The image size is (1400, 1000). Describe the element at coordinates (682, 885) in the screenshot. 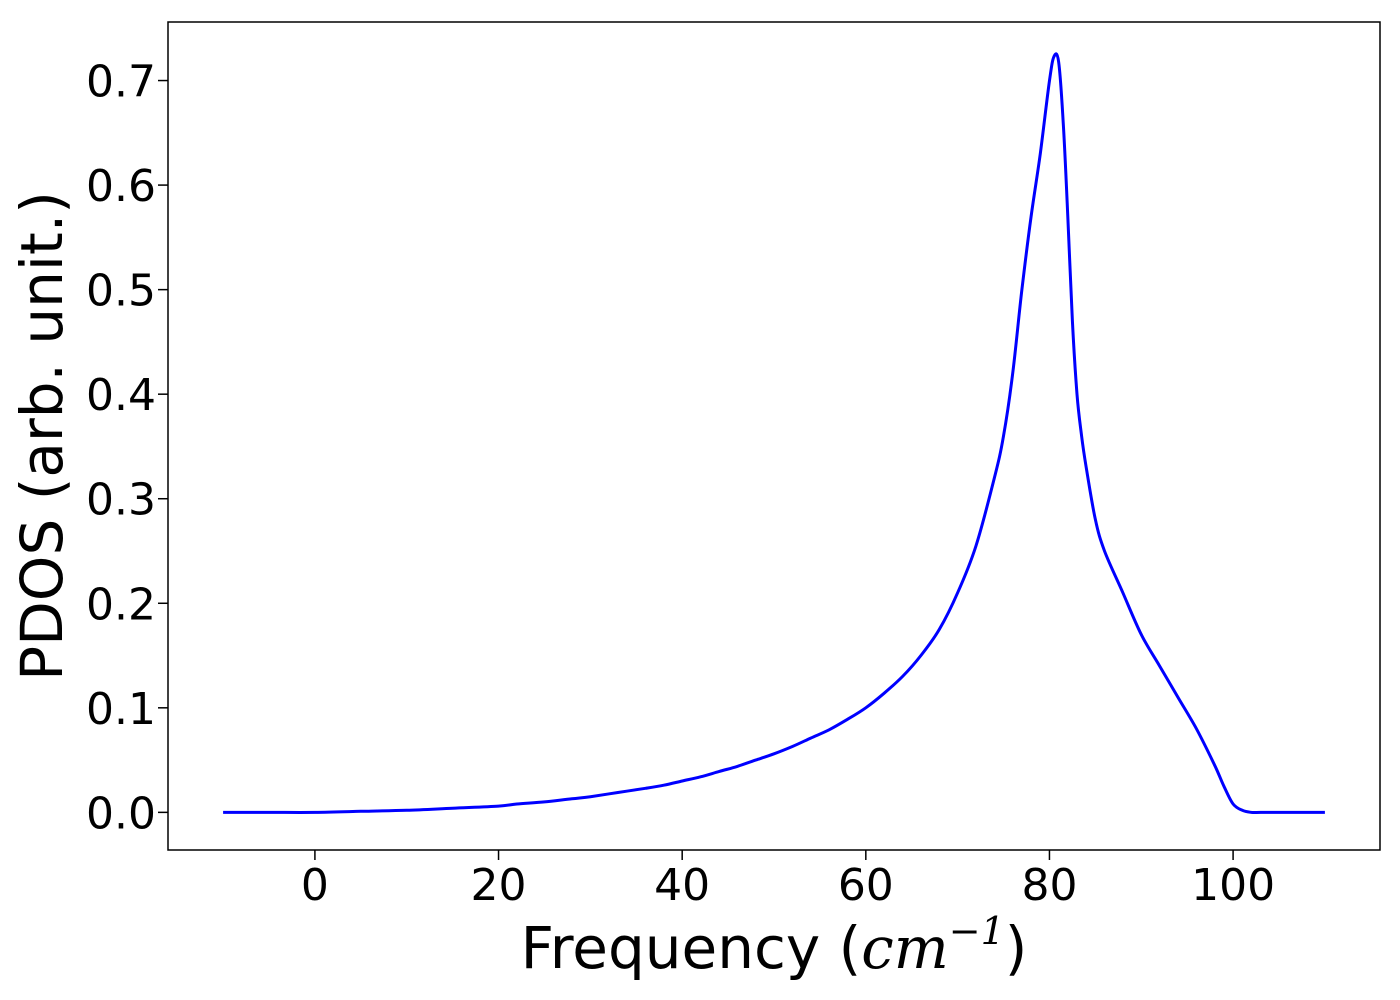

I see `x-tick-label: 40` at that location.